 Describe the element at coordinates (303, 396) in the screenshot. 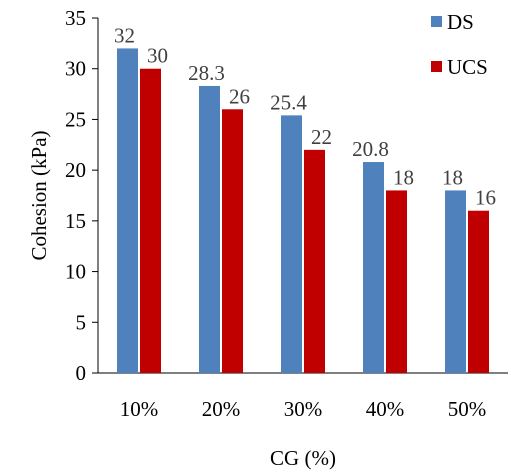

I see `x-axis: 10% 20% 30% 40% 50%` at that location.